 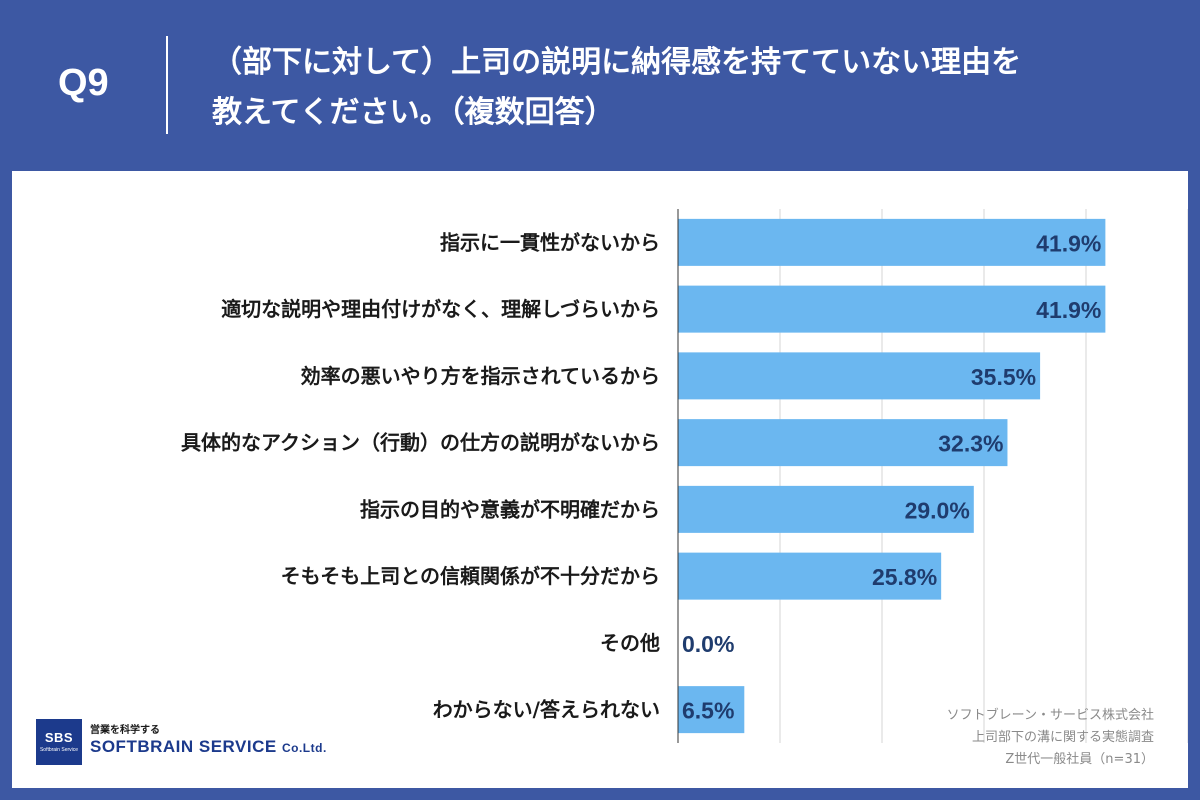 I want to click on category-label: 適切な説明や理由付けがなく、理解しづらいから, so click(x=440, y=309).